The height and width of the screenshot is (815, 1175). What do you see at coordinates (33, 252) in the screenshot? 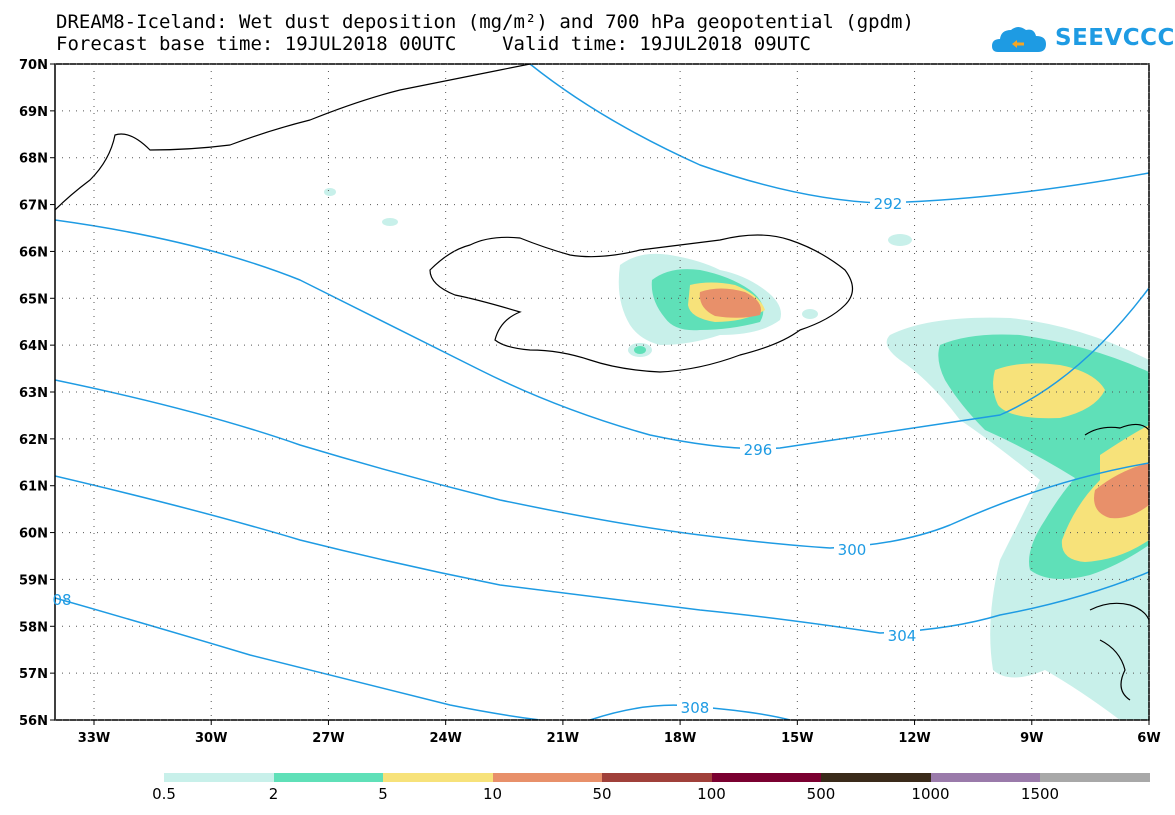
I see `latitude-label: 66N` at bounding box center [33, 252].